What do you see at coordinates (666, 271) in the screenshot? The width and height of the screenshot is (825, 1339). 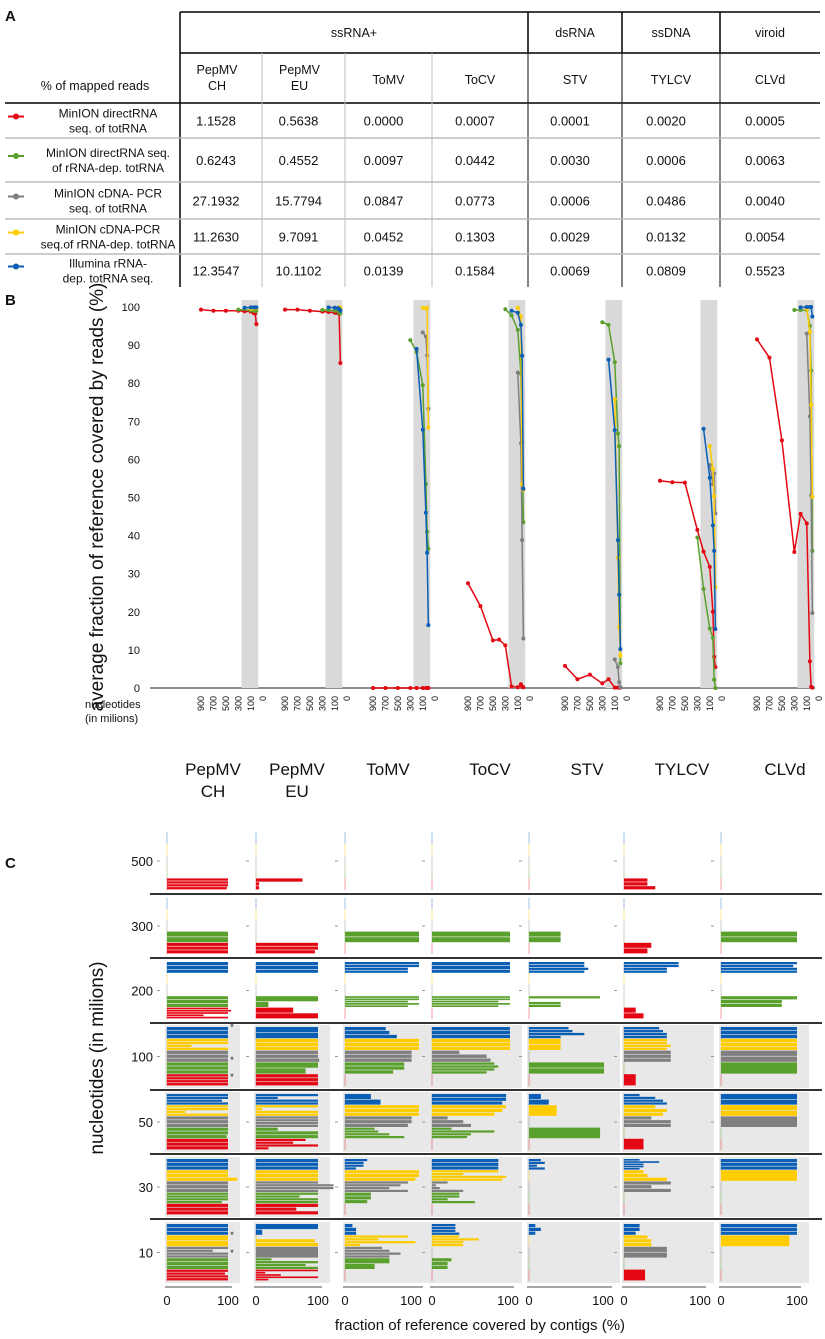 I see `table-cell: 0.0809` at bounding box center [666, 271].